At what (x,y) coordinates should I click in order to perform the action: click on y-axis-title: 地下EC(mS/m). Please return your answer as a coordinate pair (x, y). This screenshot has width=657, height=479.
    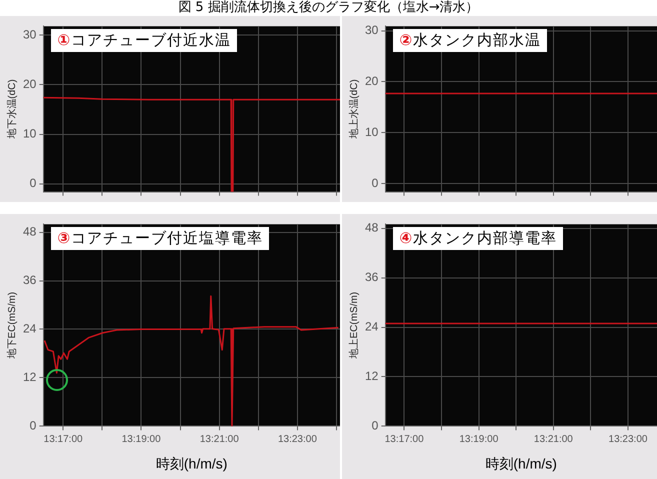
    Looking at the image, I should click on (12, 326).